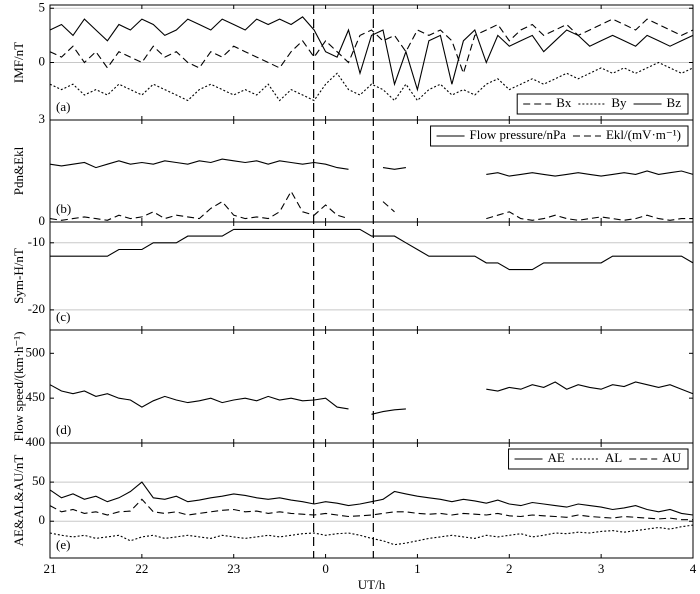 The height and width of the screenshot is (594, 700). Describe the element at coordinates (619, 102) in the screenshot. I see `legend-label: By` at that location.